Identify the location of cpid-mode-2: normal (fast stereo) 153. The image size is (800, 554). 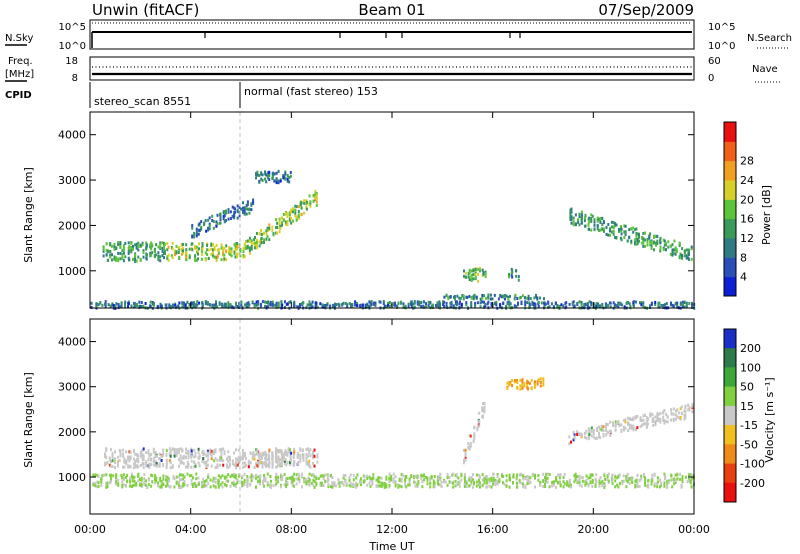
(311, 91).